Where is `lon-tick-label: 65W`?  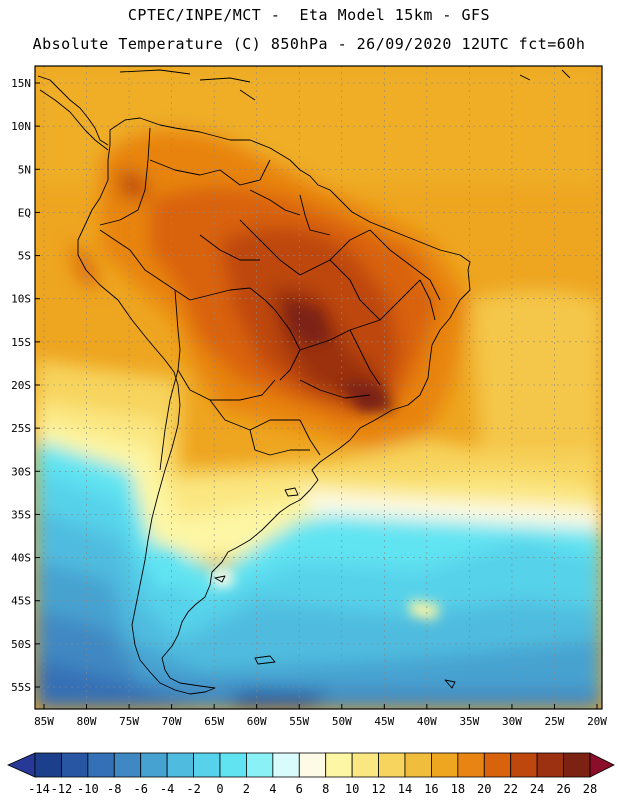
lon-tick-label: 65W is located at coordinates (214, 721).